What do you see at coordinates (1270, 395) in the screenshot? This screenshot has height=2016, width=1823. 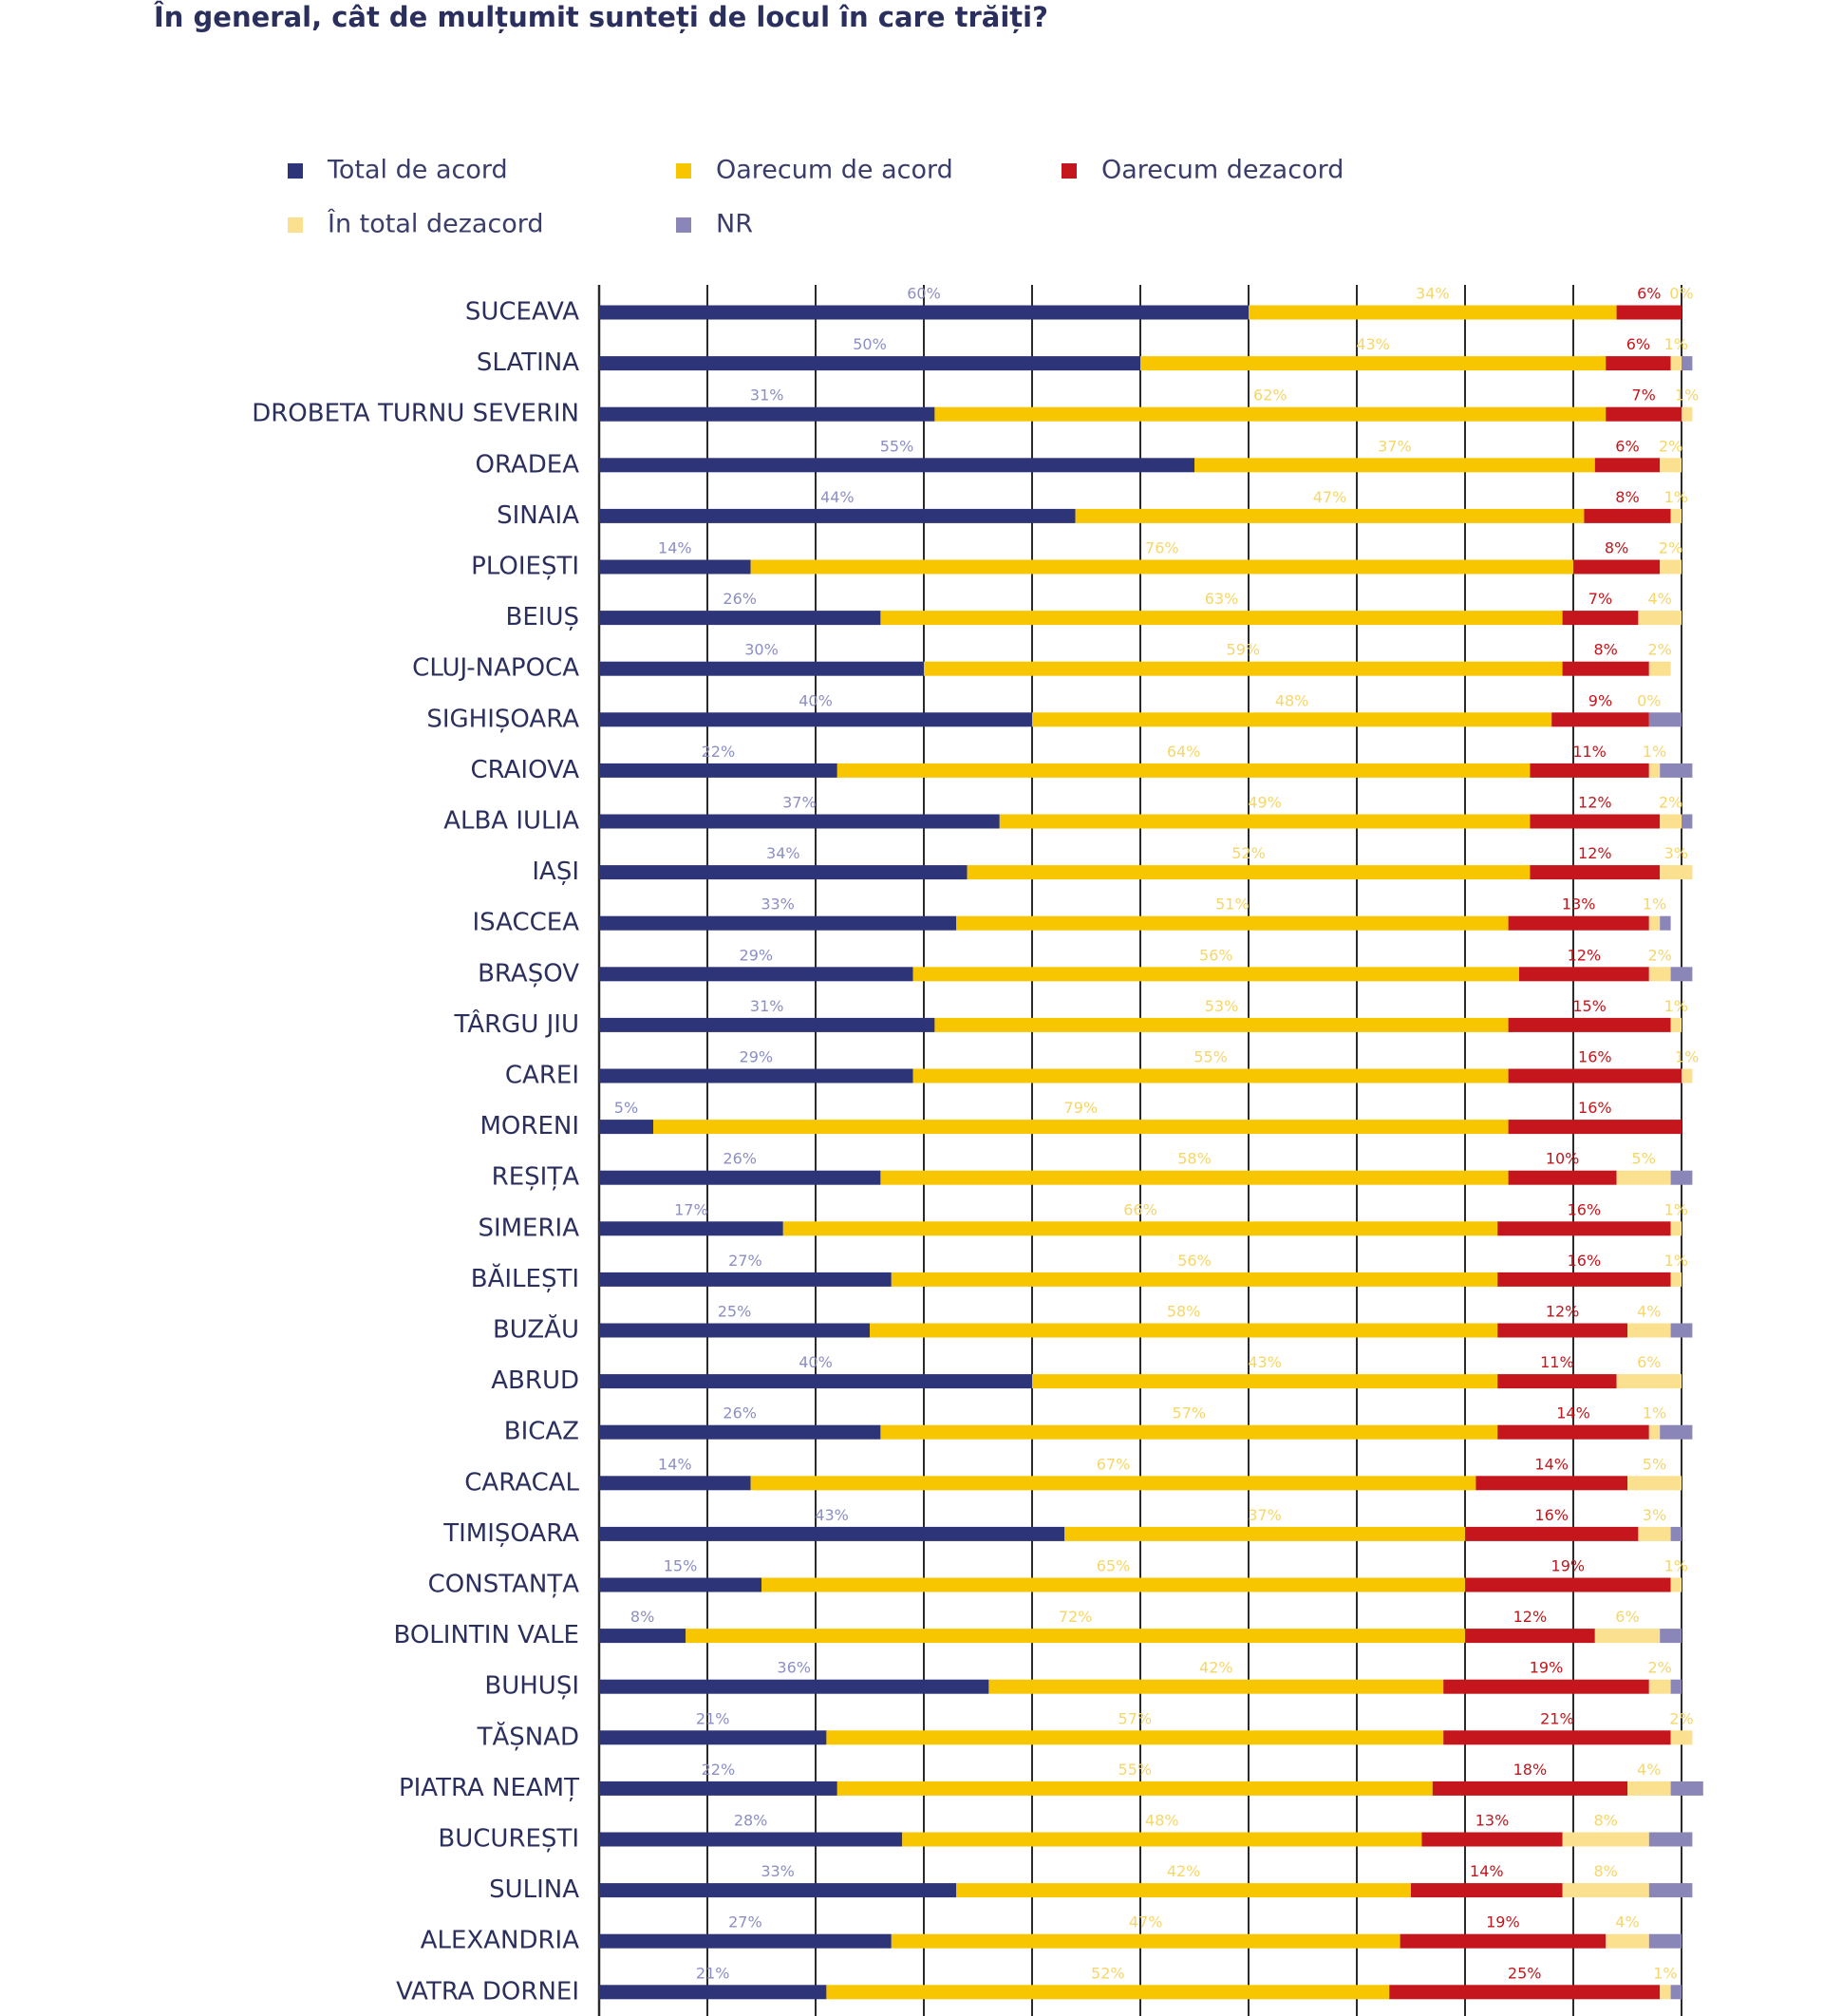 I see `data-label: 62%` at bounding box center [1270, 395].